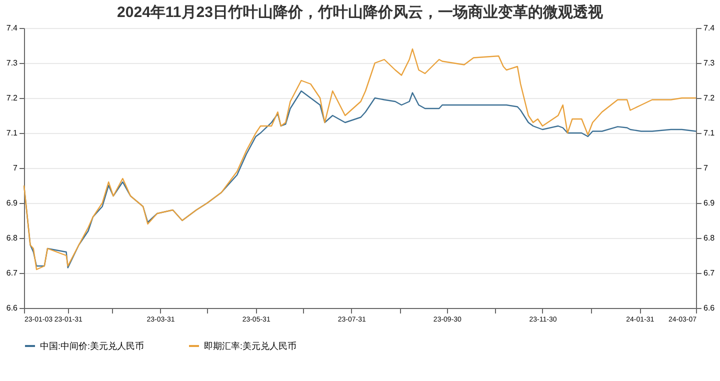  I want to click on legend-label: 中国:中间价:美元兑人民币, so click(92, 346).